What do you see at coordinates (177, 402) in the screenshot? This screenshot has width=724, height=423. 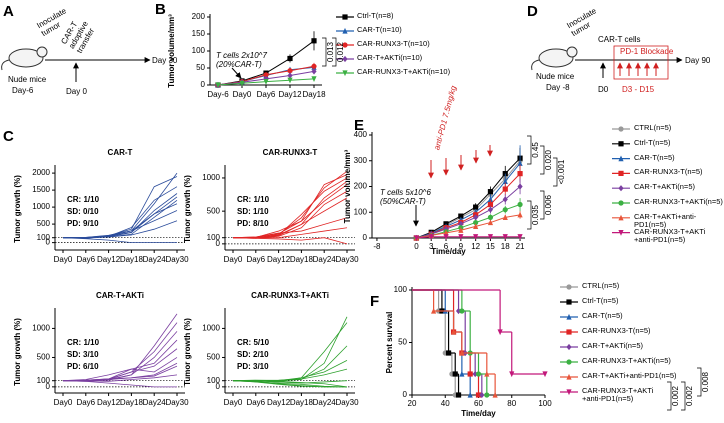 I see `x-tick-label: Day30` at bounding box center [177, 402].